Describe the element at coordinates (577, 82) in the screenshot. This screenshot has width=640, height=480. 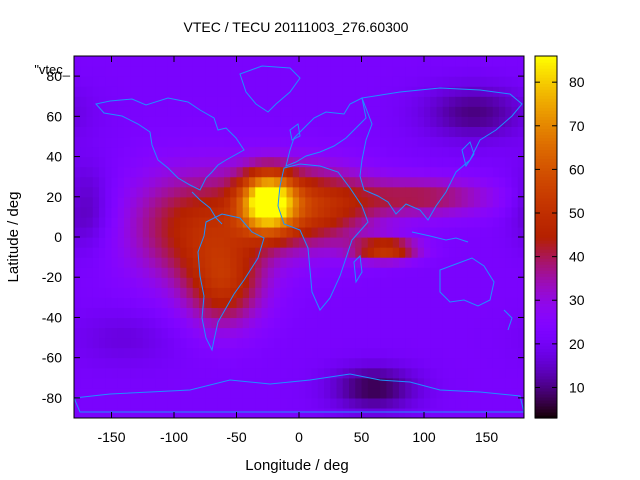
I see `colorbar-tick-label: 80` at that location.